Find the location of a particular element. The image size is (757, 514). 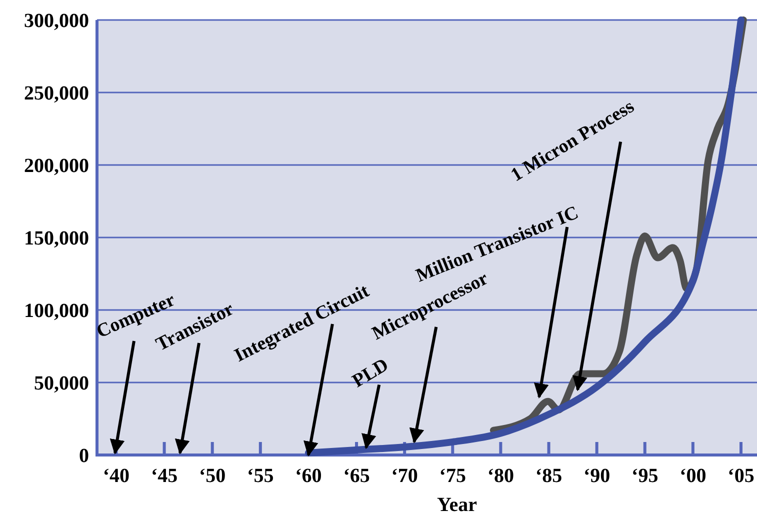

y-tick-label: 0 is located at coordinates (84, 456).